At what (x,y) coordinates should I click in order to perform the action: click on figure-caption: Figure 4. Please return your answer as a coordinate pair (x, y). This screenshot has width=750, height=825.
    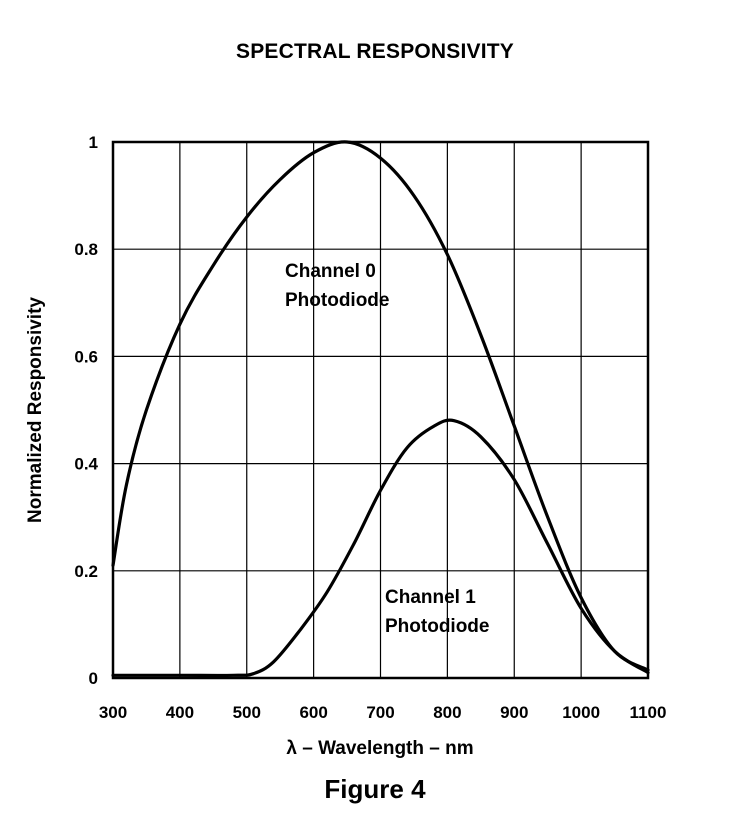
    Looking at the image, I should click on (375, 789).